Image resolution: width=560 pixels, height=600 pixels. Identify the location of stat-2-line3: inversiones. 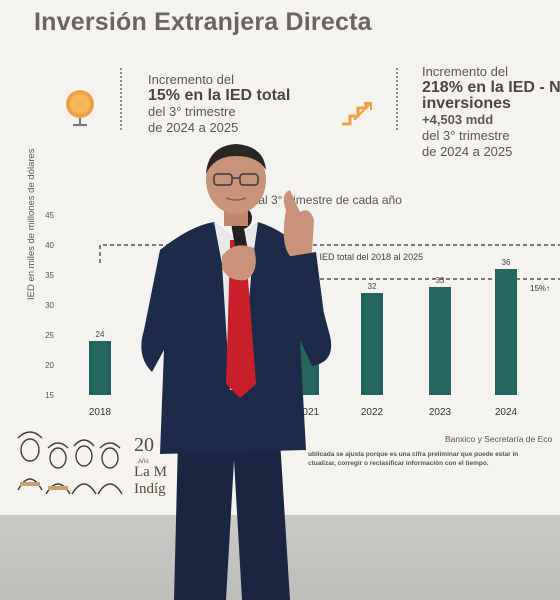
(466, 103).